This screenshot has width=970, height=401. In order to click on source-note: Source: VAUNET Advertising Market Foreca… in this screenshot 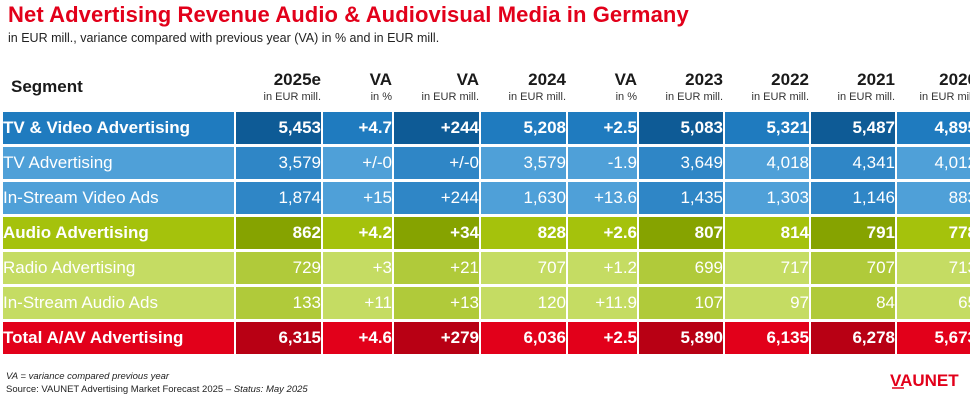, I will do `click(157, 389)`.